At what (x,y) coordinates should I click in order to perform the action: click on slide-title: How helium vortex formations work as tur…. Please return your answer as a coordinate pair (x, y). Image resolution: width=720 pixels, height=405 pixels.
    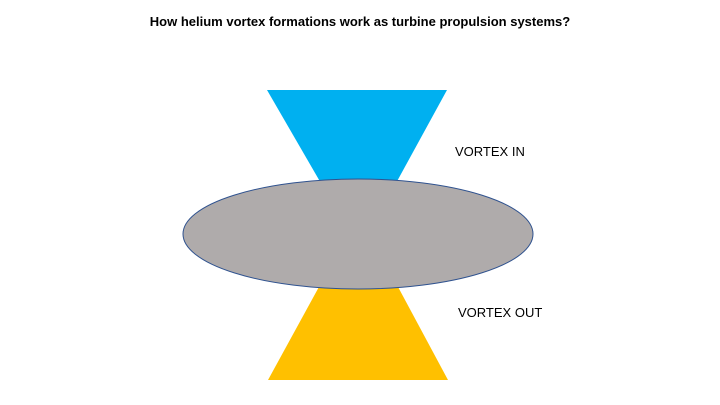
    Looking at the image, I should click on (360, 21).